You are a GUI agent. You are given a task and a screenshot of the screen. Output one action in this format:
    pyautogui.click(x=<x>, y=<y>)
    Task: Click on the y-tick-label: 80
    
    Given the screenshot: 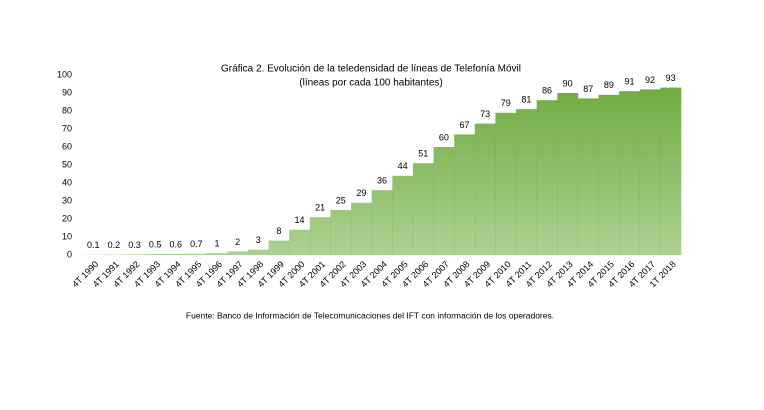 What is the action you would take?
    pyautogui.click(x=67, y=110)
    